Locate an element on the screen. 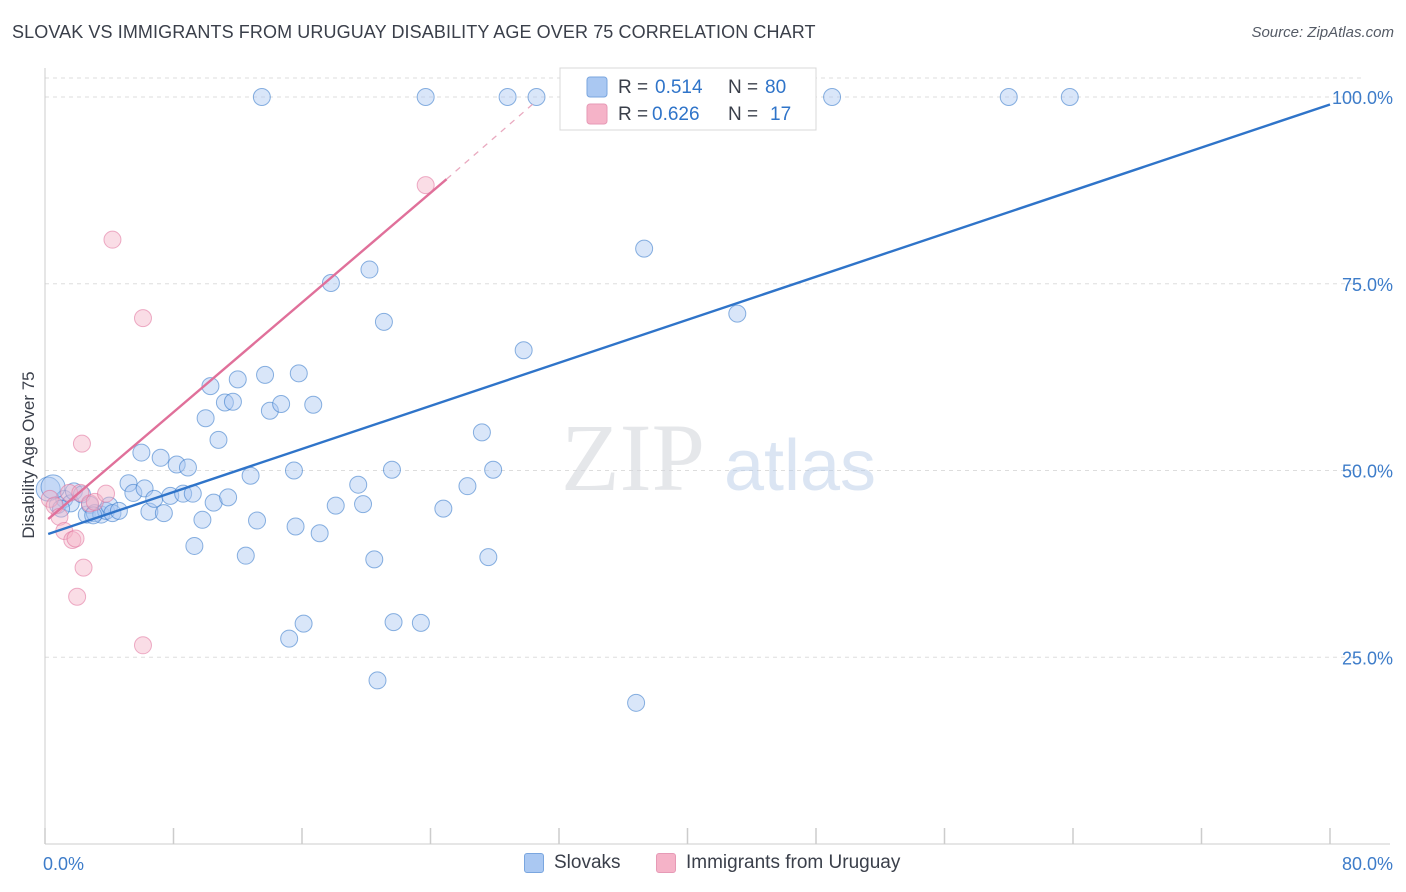  y-axis-label: Disability Age Over 75 is located at coordinates (28, 454).